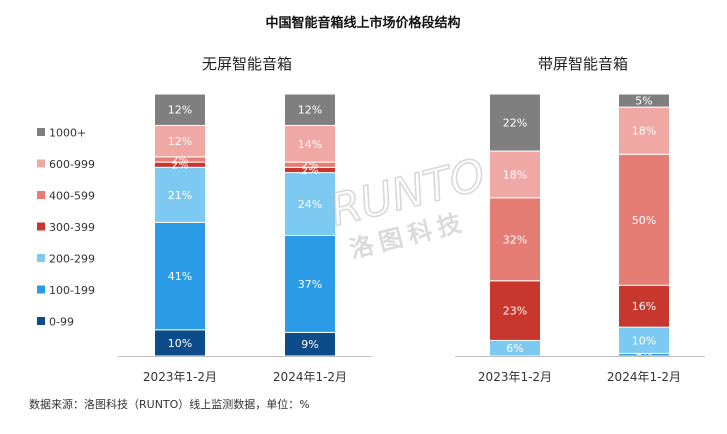 Image resolution: width=727 pixels, height=434 pixels. I want to click on data-label: 37%, so click(310, 284).